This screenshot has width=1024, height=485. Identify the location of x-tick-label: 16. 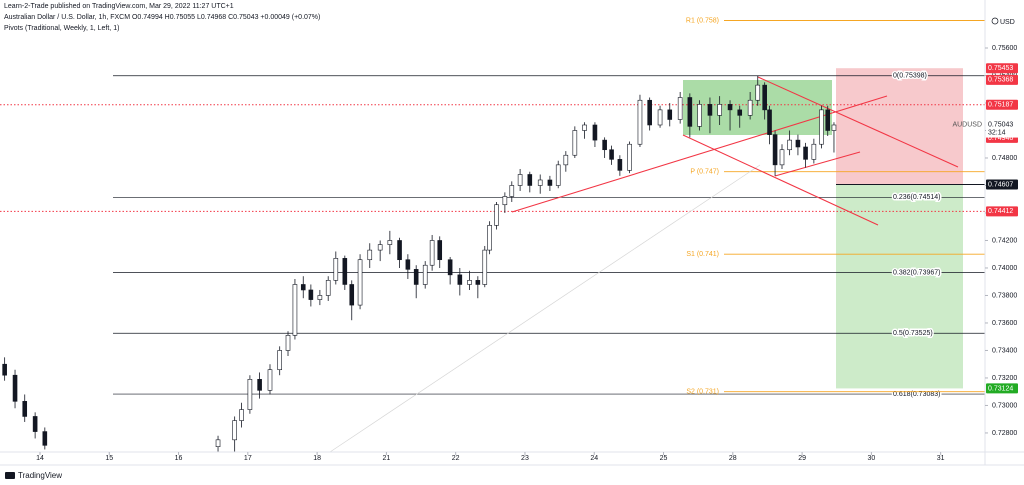
(179, 458).